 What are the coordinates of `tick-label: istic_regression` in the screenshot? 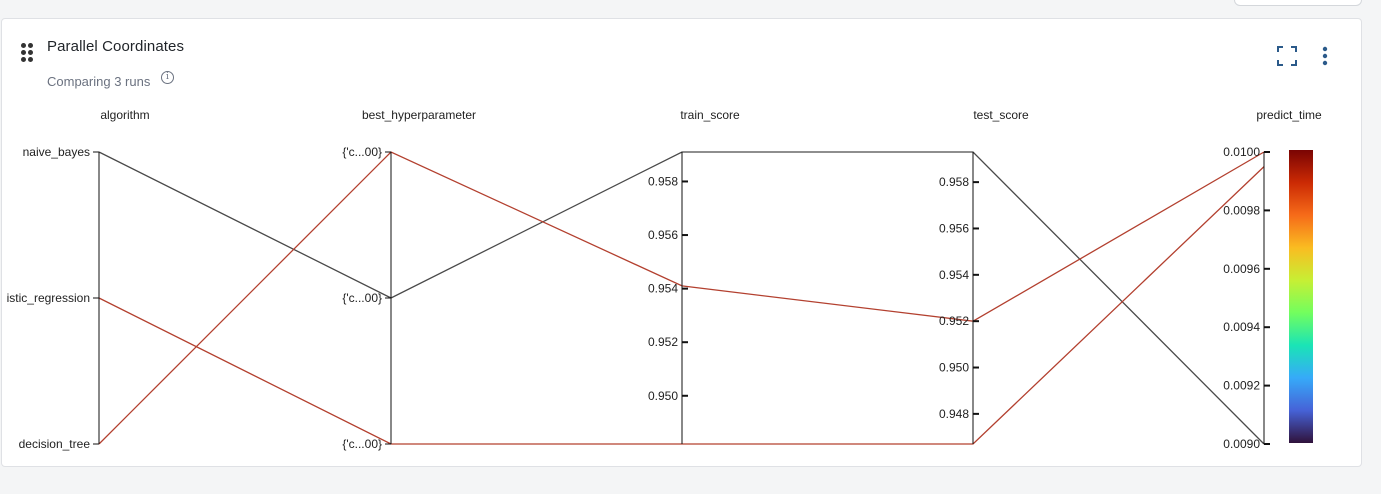 It's located at (48, 298).